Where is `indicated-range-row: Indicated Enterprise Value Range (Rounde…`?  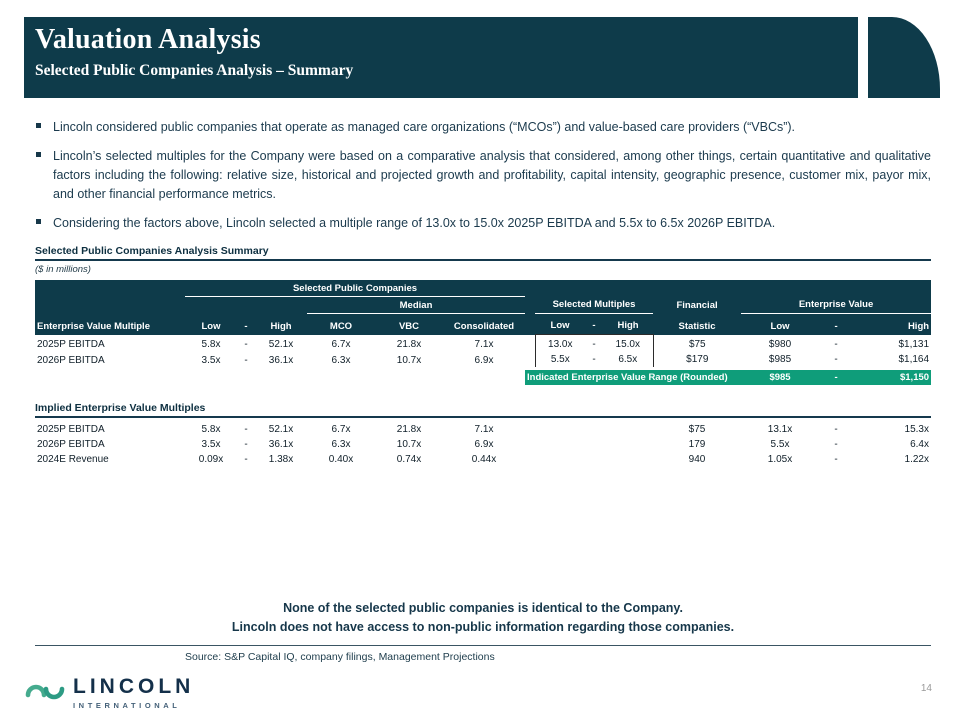 indicated-range-row: Indicated Enterprise Value Range (Rounde… is located at coordinates (483, 376).